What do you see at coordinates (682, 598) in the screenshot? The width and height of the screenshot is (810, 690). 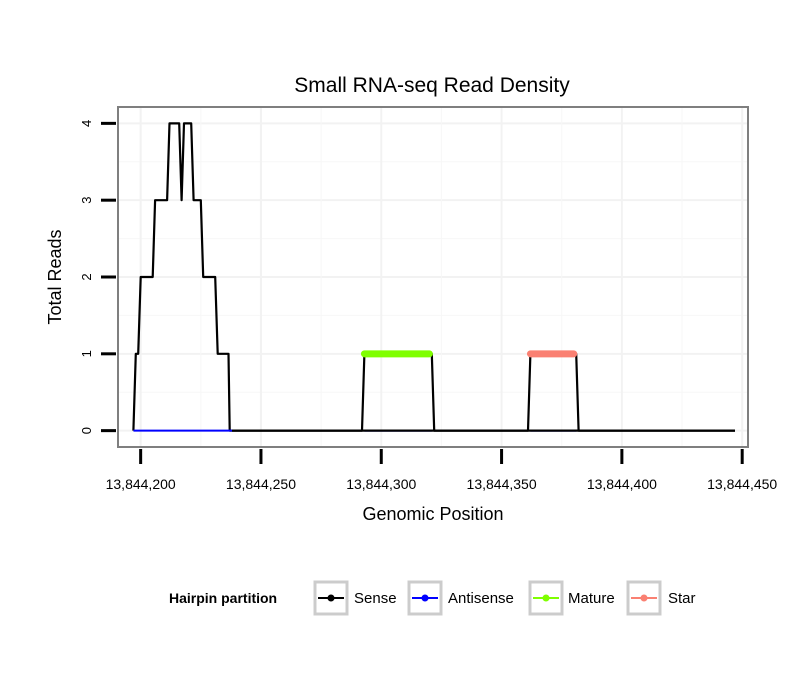 I see `legend-label-star: Star` at bounding box center [682, 598].